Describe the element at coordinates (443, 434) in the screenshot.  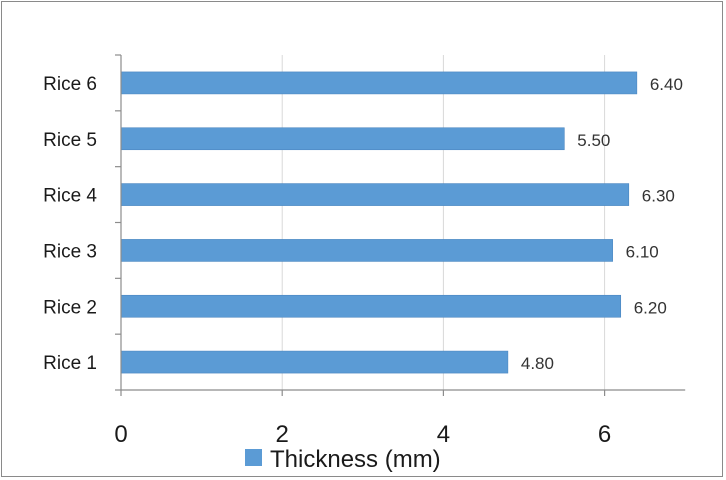
I see `x-tick-label: 4` at that location.